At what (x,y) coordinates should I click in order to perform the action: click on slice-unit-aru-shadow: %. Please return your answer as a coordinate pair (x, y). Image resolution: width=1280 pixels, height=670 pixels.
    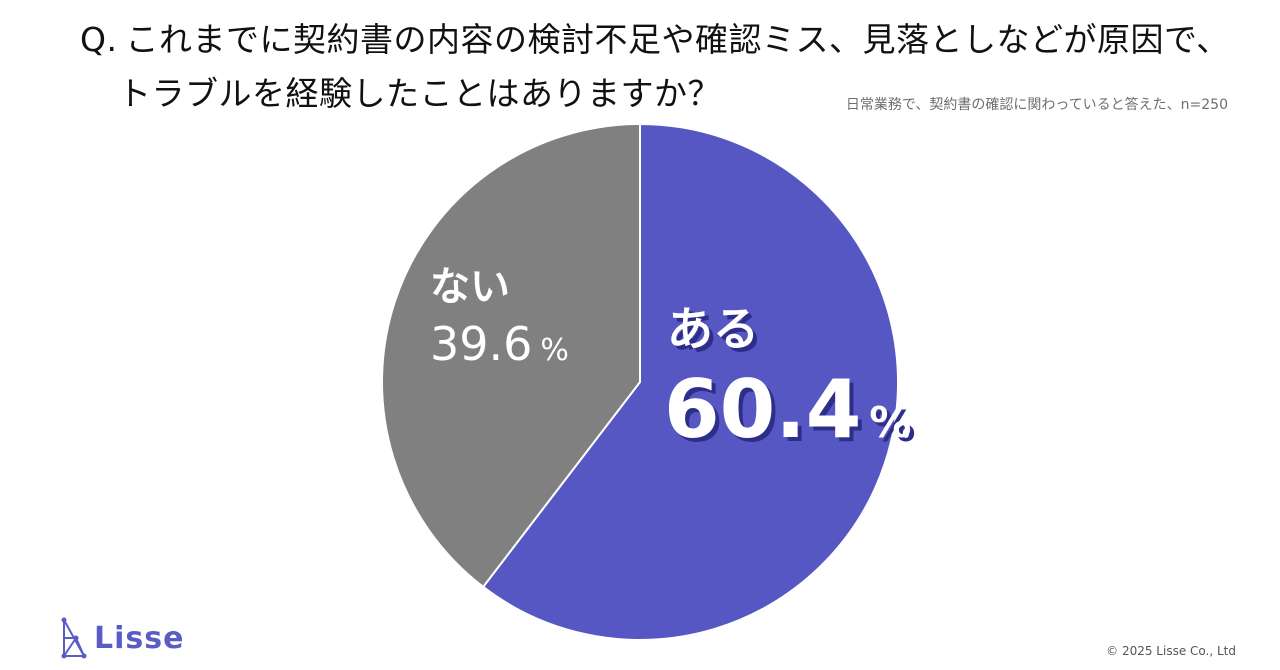
    Looking at the image, I should click on (894, 426).